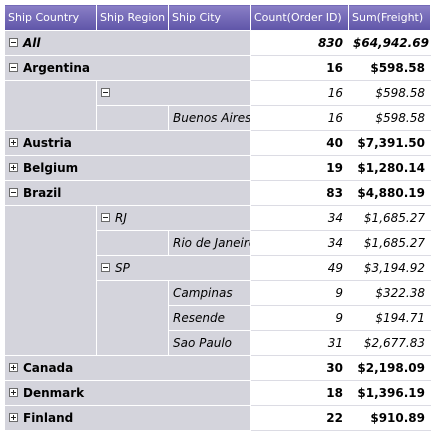 This screenshot has height=434, width=437. Describe the element at coordinates (299, 218) in the screenshot. I see `rj-count: 34` at that location.